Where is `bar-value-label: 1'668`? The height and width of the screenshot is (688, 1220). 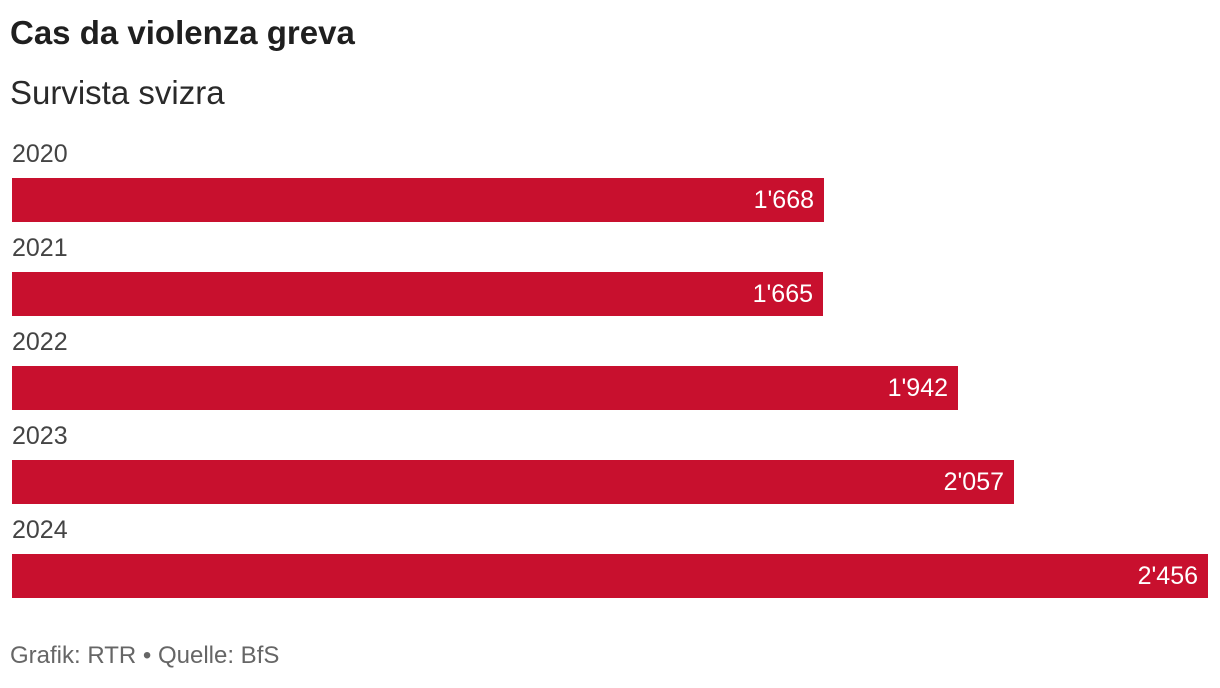 bar-value-label: 1'668 is located at coordinates (783, 200).